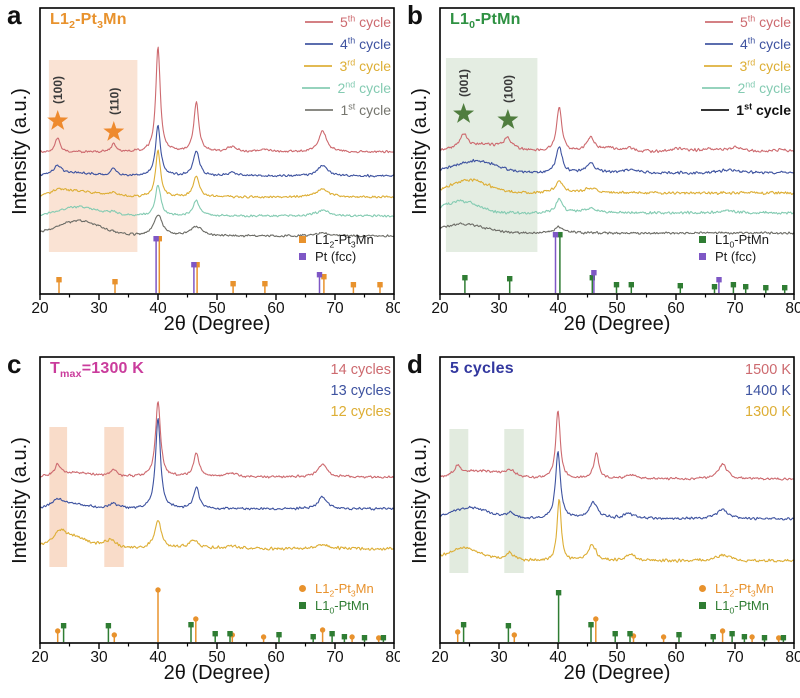 The image size is (800, 698). Describe the element at coordinates (19, 151) in the screenshot. I see `y-axis-label-a: Intensity (a.u.)` at that location.